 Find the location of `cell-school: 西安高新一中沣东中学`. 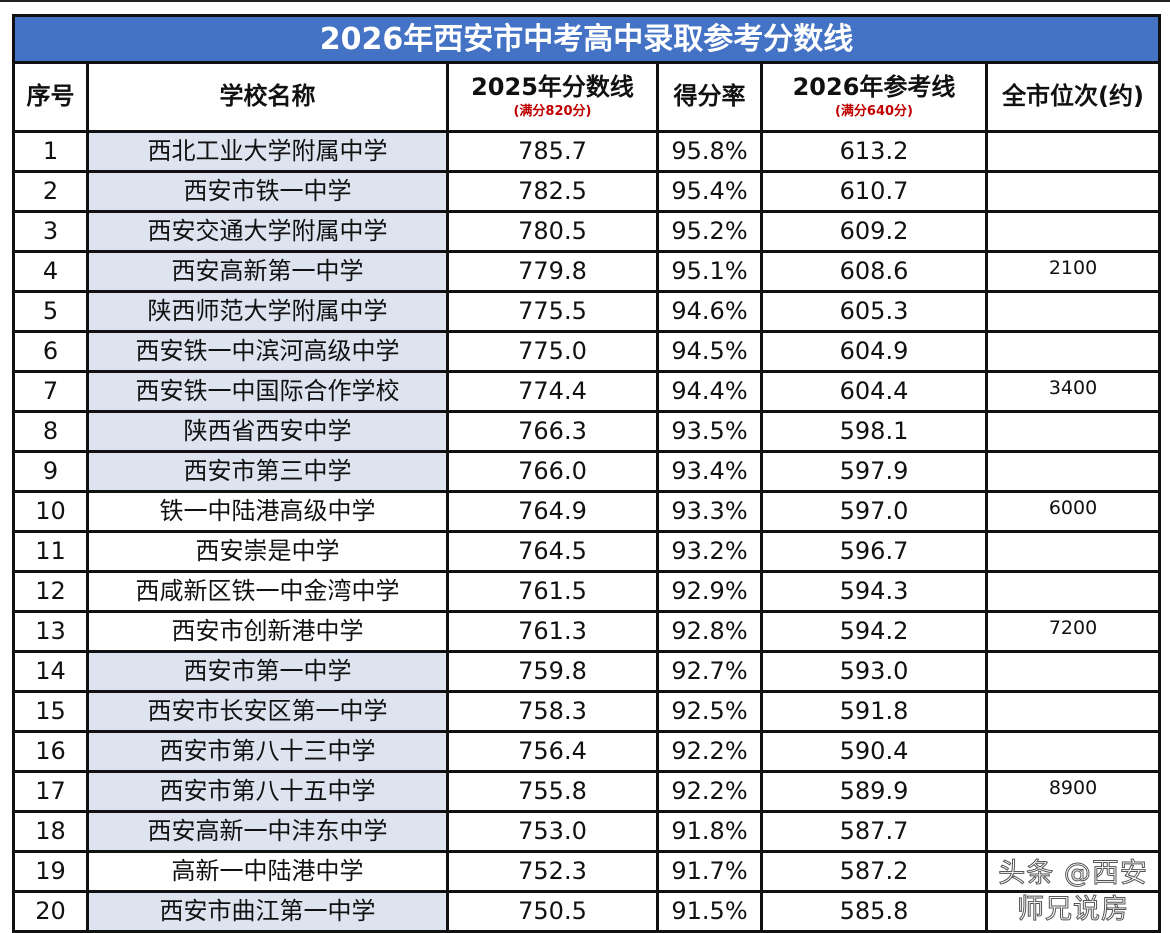

cell-school: 西安高新一中沣东中学 is located at coordinates (267, 831).